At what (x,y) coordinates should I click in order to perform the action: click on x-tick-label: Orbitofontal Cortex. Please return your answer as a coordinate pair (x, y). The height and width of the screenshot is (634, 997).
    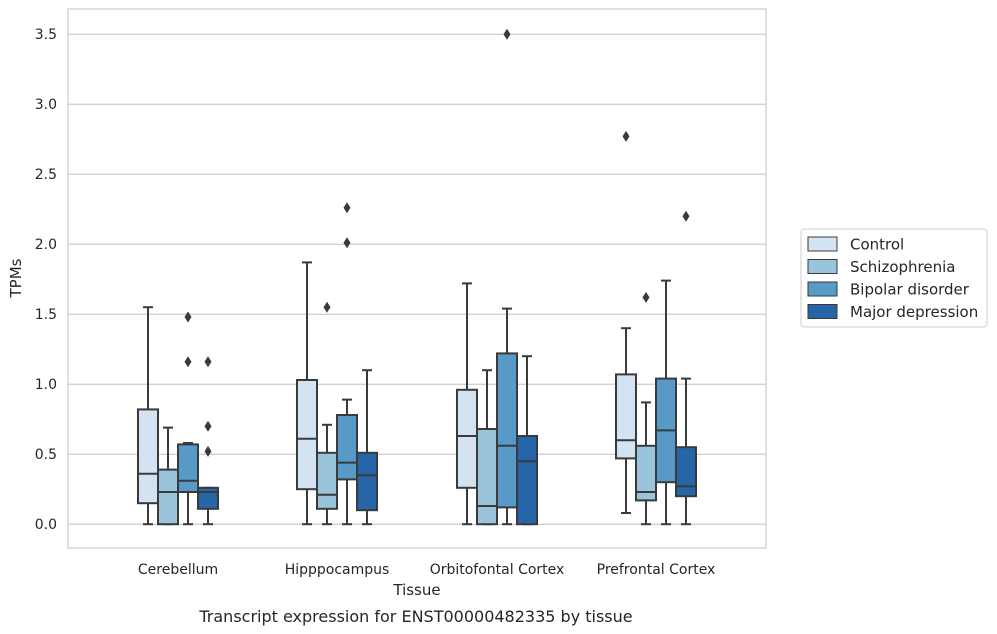
    Looking at the image, I should click on (497, 570).